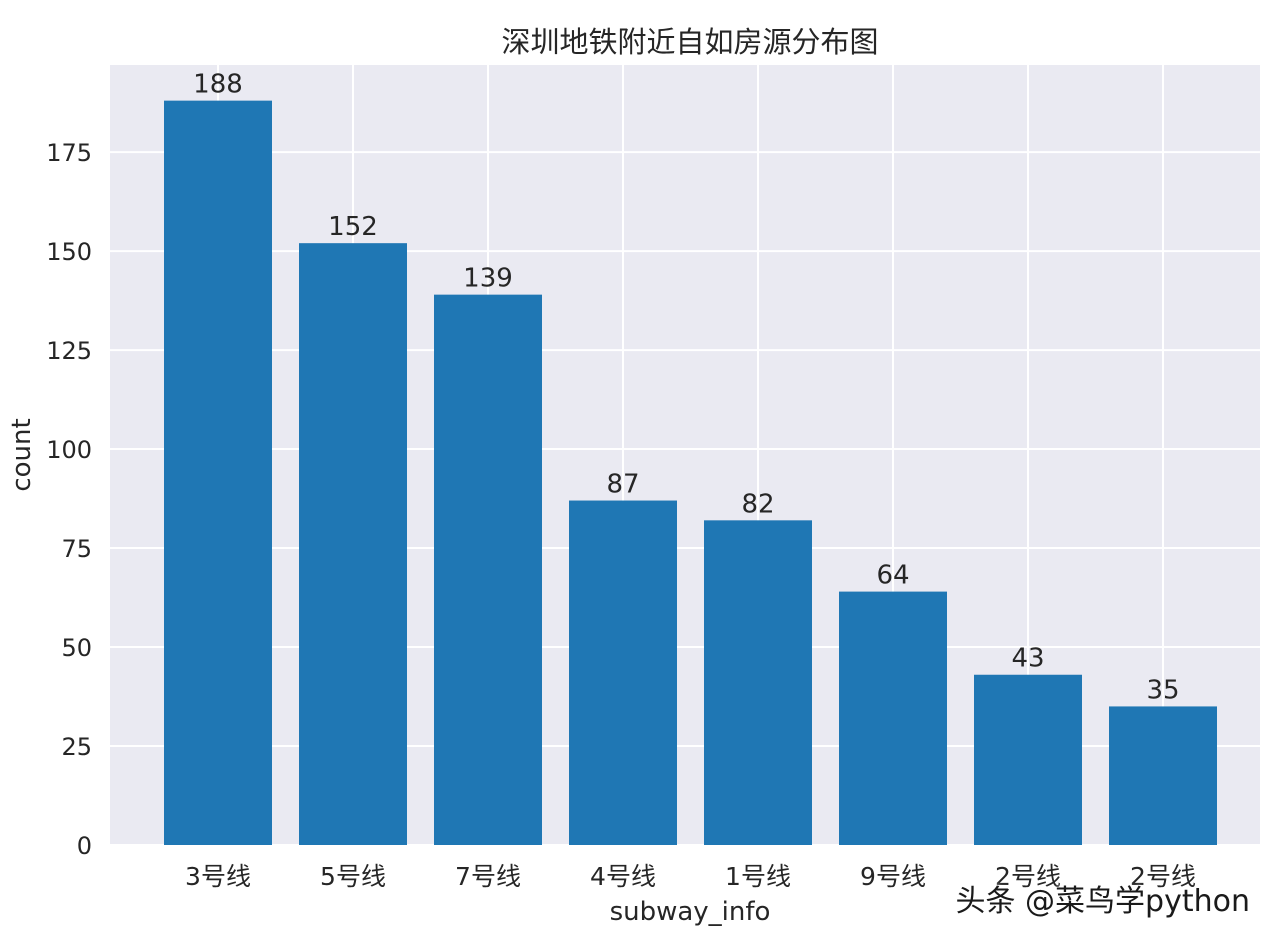 This screenshot has width=1280, height=944. I want to click on bar-value-label: 43, so click(1027, 659).